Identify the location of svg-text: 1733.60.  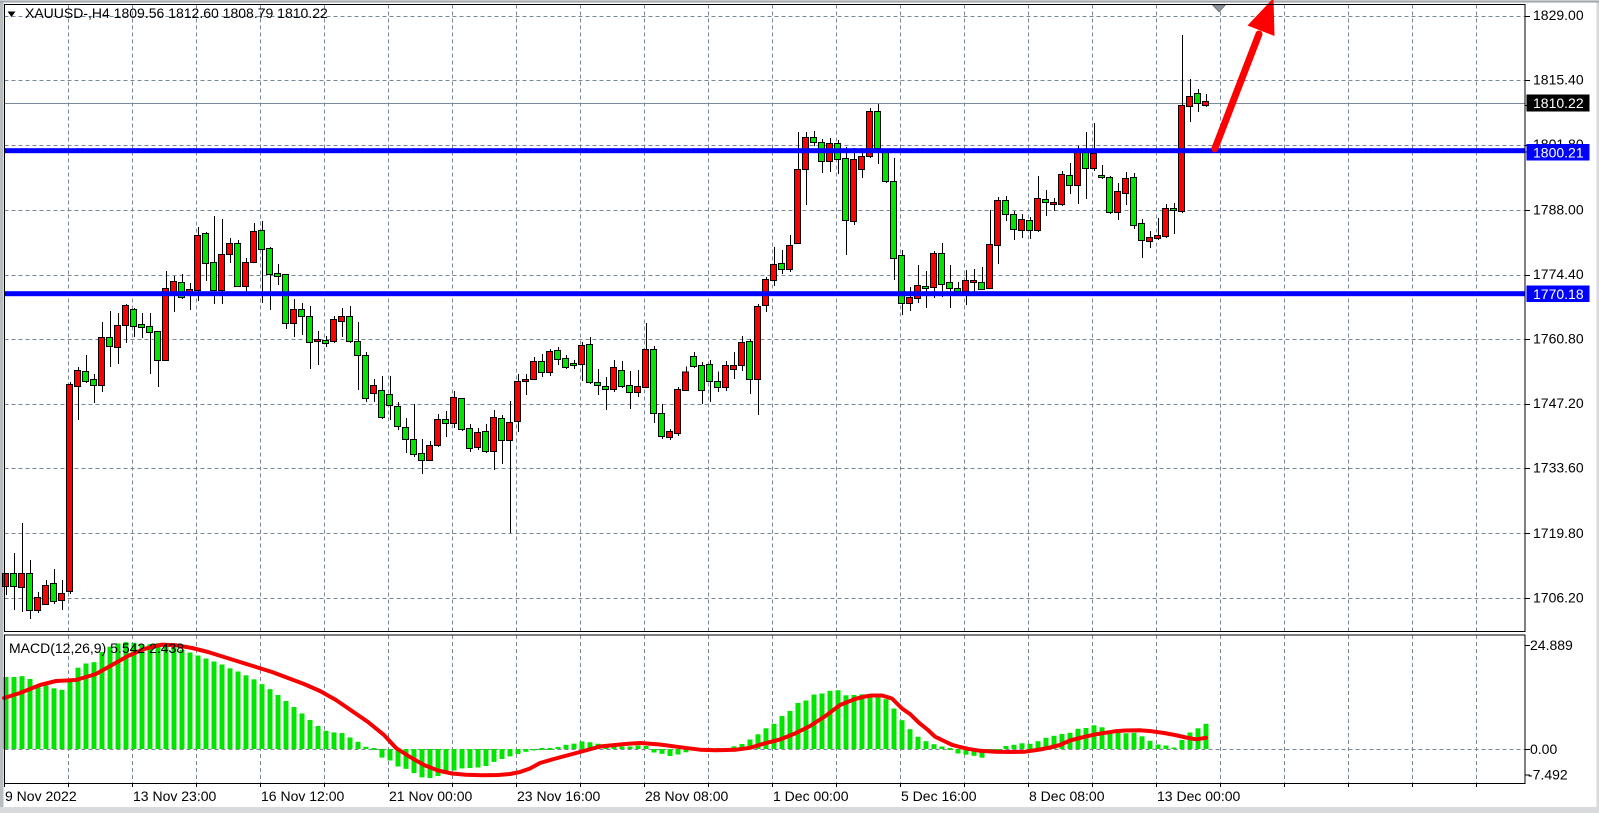
(1558, 468).